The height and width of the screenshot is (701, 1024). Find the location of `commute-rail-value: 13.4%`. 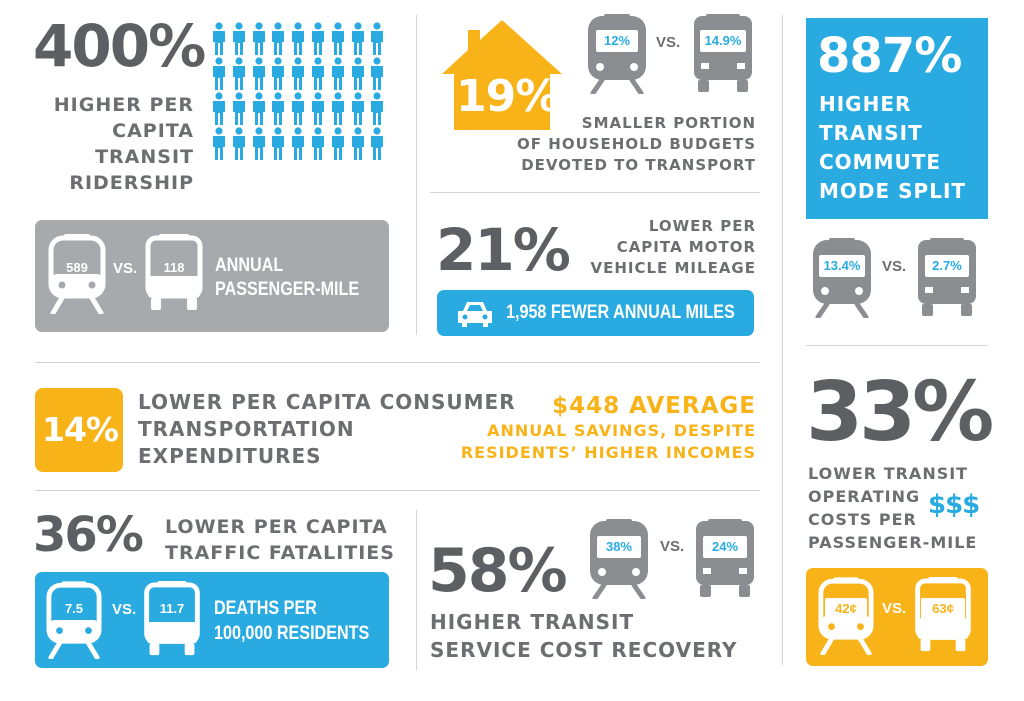

commute-rail-value: 13.4% is located at coordinates (842, 266).